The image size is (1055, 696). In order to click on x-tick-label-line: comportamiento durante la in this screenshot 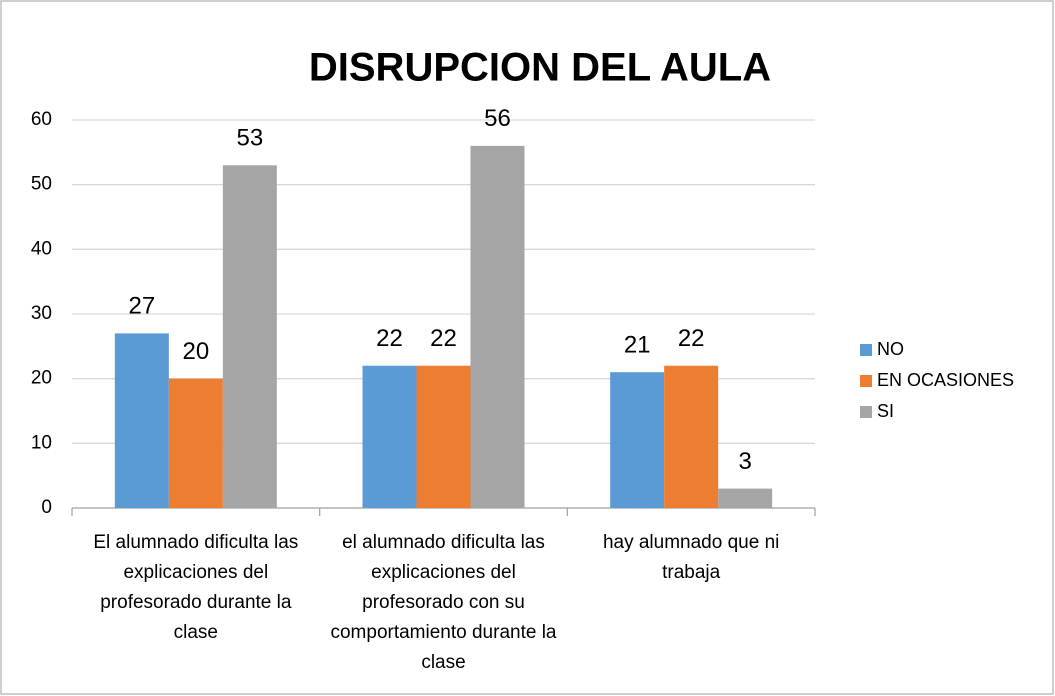, I will do `click(443, 632)`.